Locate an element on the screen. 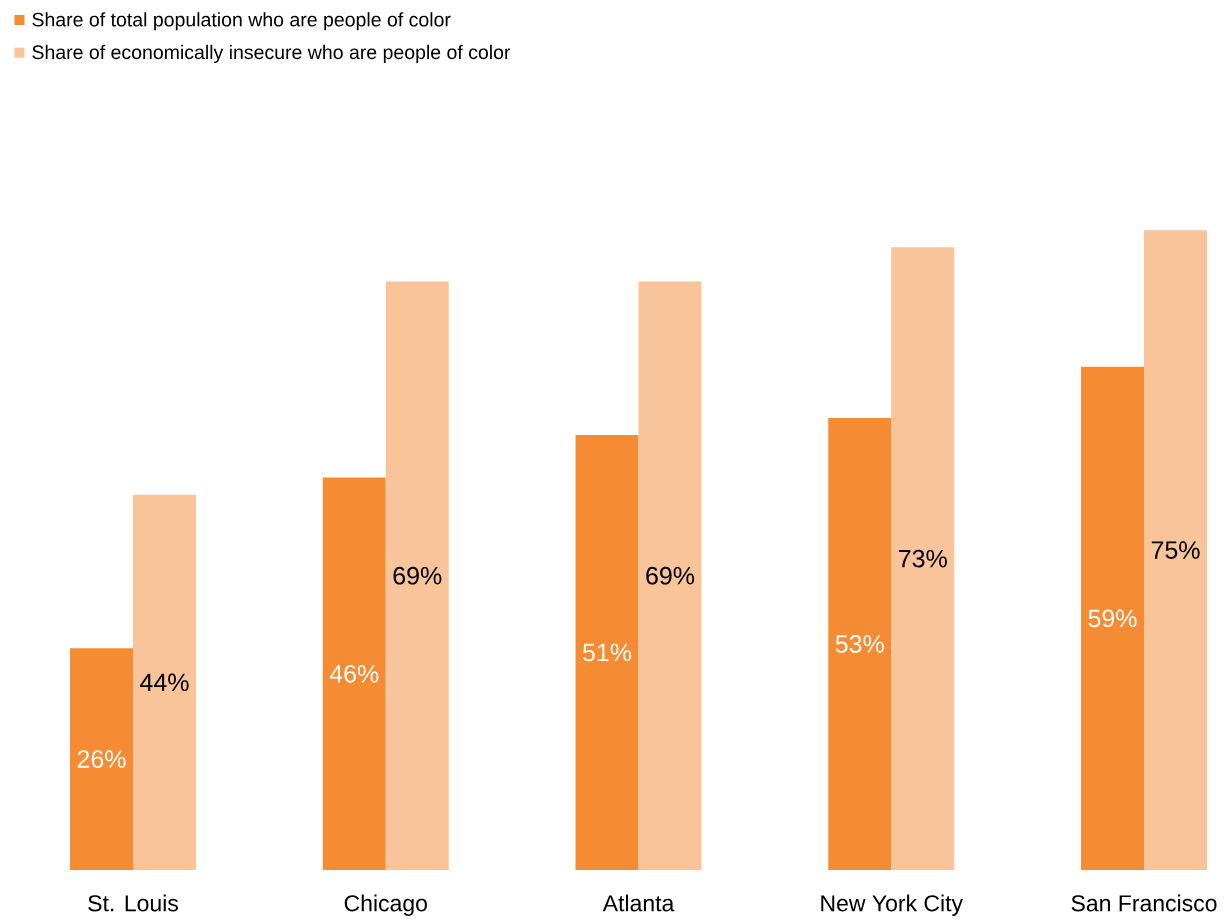 This screenshot has height=919, width=1226. legend-label: Share of economically insecure who are people of color is located at coordinates (271, 53).